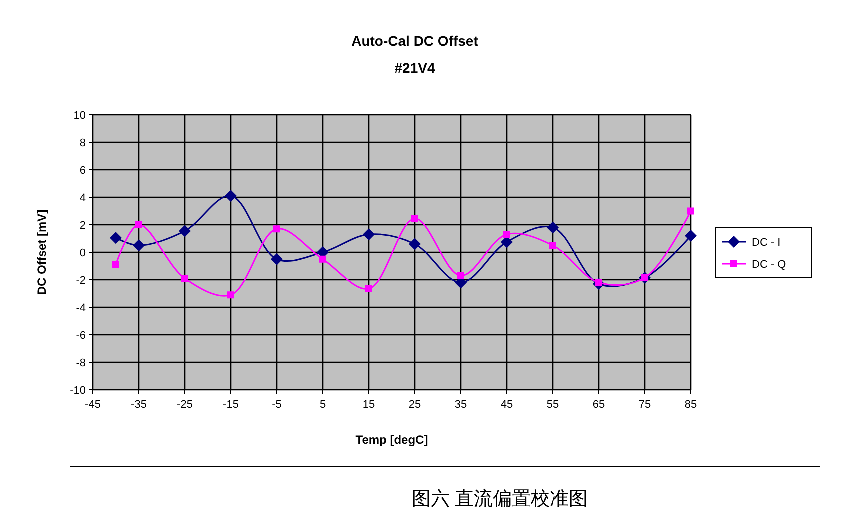  I want to click on y-tick-label: -8, so click(81, 363).